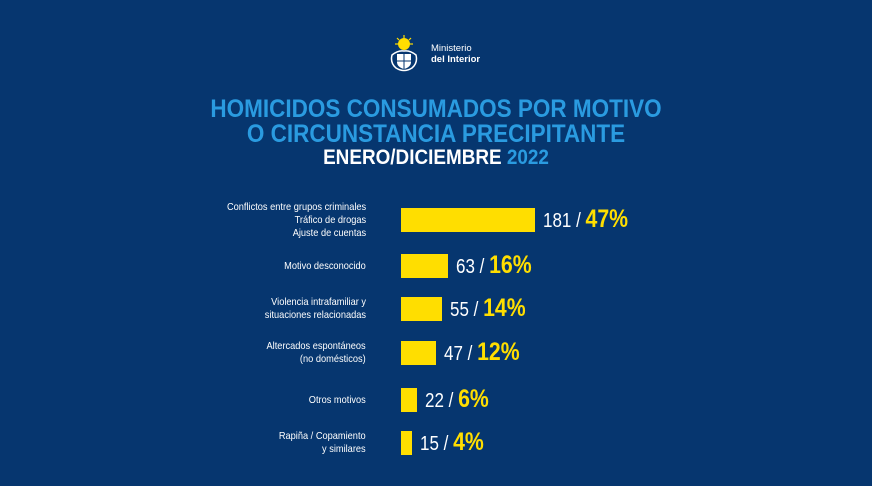 This screenshot has width=872, height=486. Describe the element at coordinates (329, 232) in the screenshot. I see `category-label-line: Ajuste de cuentas` at that location.